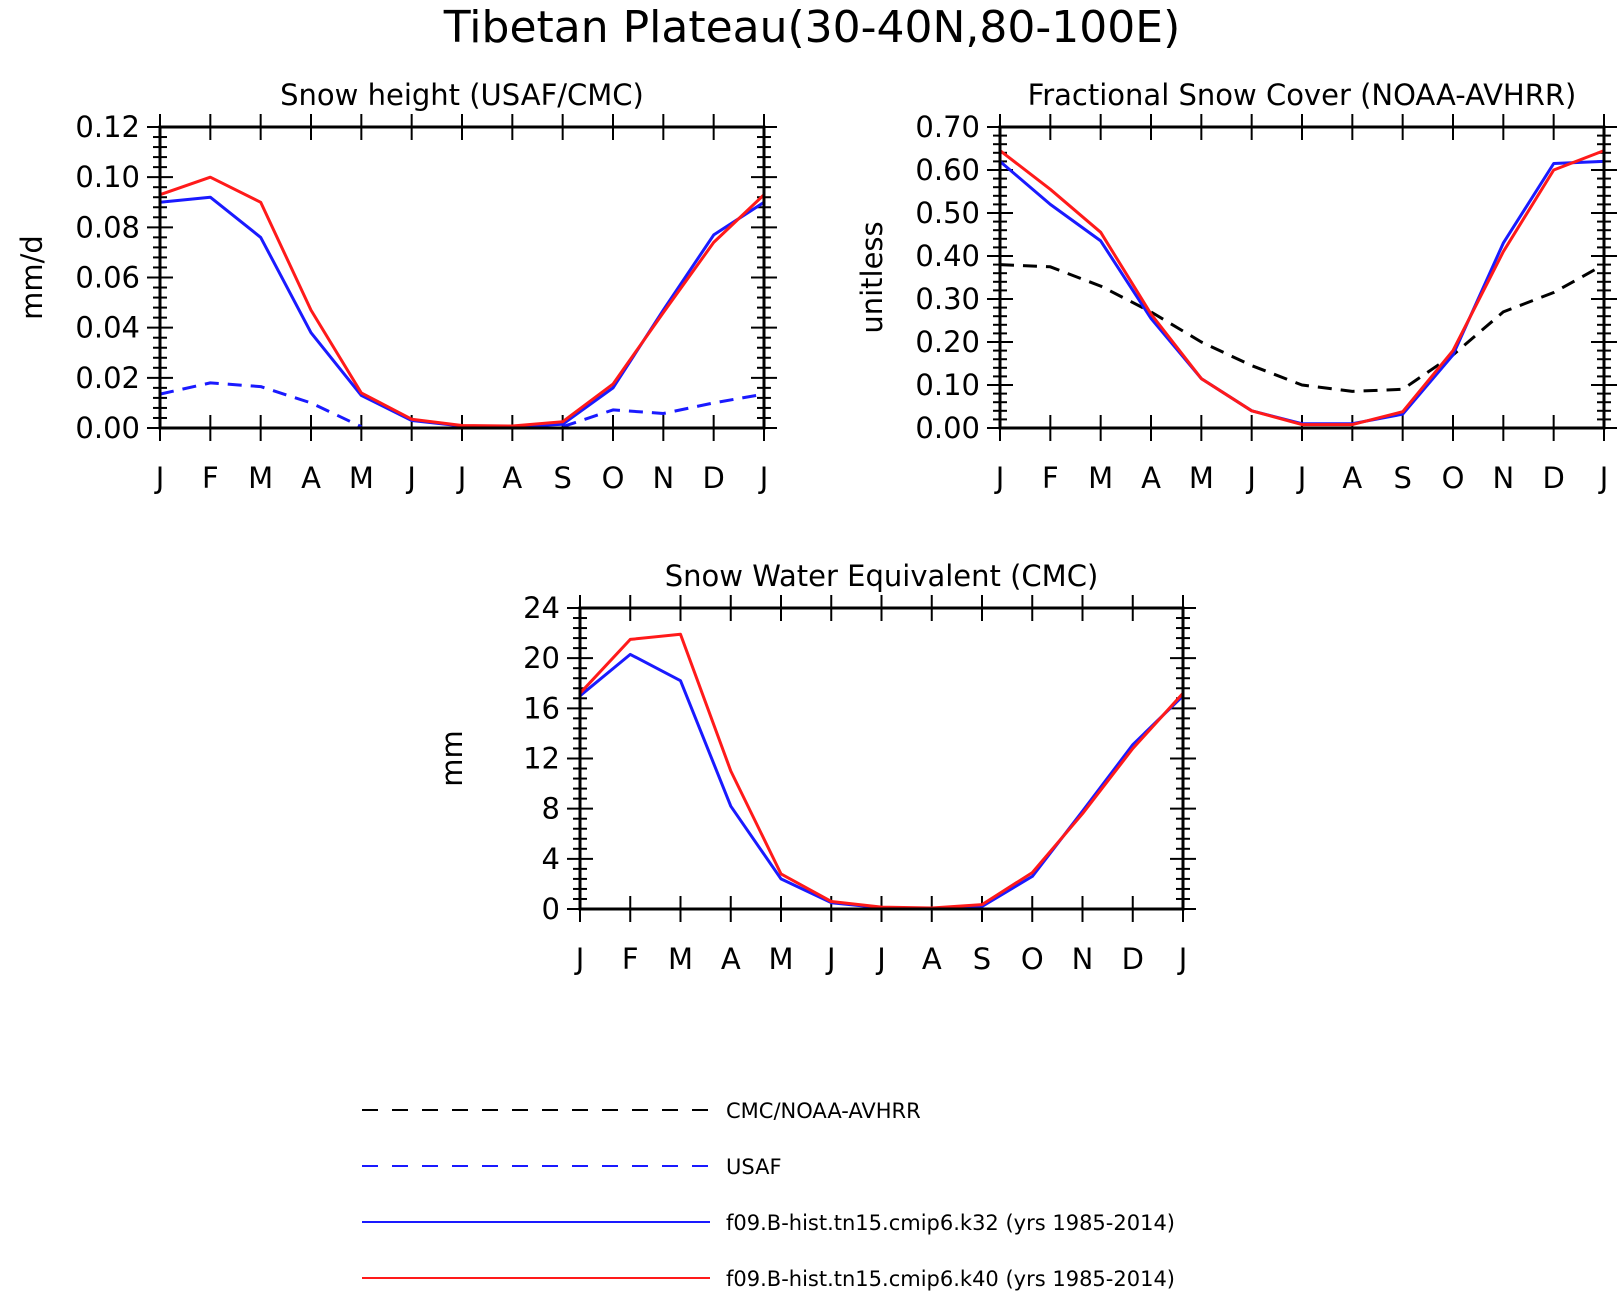  What do you see at coordinates (947, 127) in the screenshot?
I see `y-tick-label: 0.70` at bounding box center [947, 127].